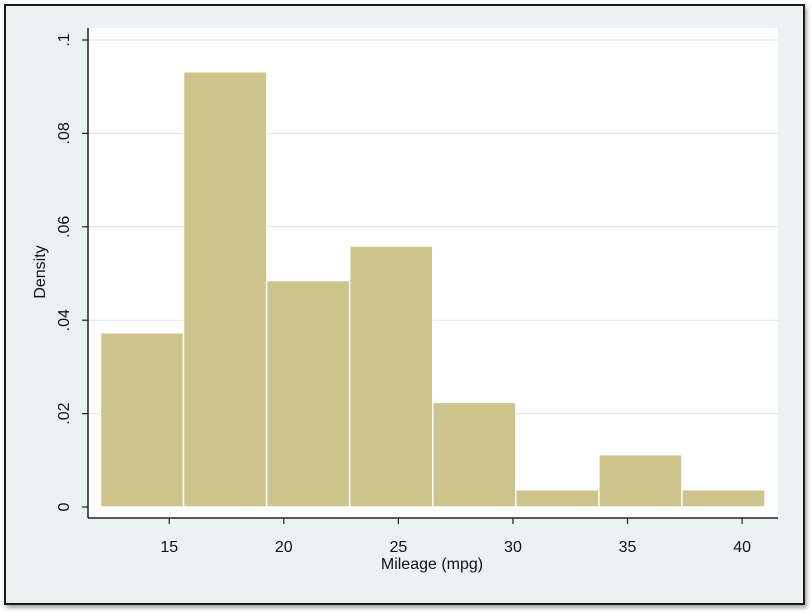 This screenshot has height=613, width=812. Describe the element at coordinates (64, 506) in the screenshot. I see `y-tick-label: 0` at that location.